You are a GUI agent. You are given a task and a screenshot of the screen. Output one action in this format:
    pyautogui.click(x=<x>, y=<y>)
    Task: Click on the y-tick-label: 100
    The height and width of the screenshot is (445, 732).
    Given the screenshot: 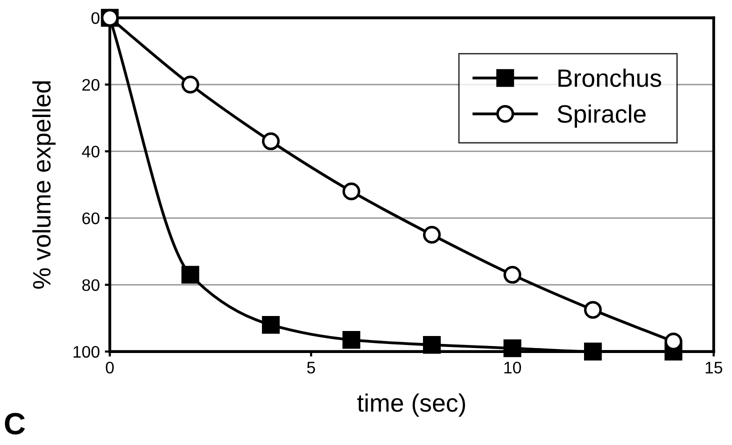 What is the action you would take?
    pyautogui.click(x=87, y=352)
    